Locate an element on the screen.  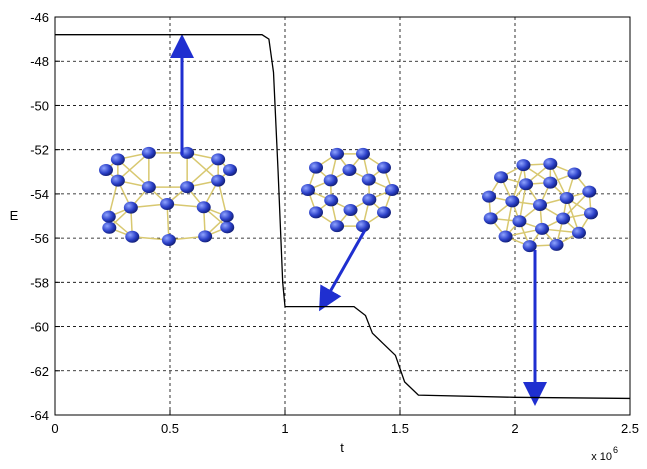
x-tick-label: 0 is located at coordinates (54, 428).